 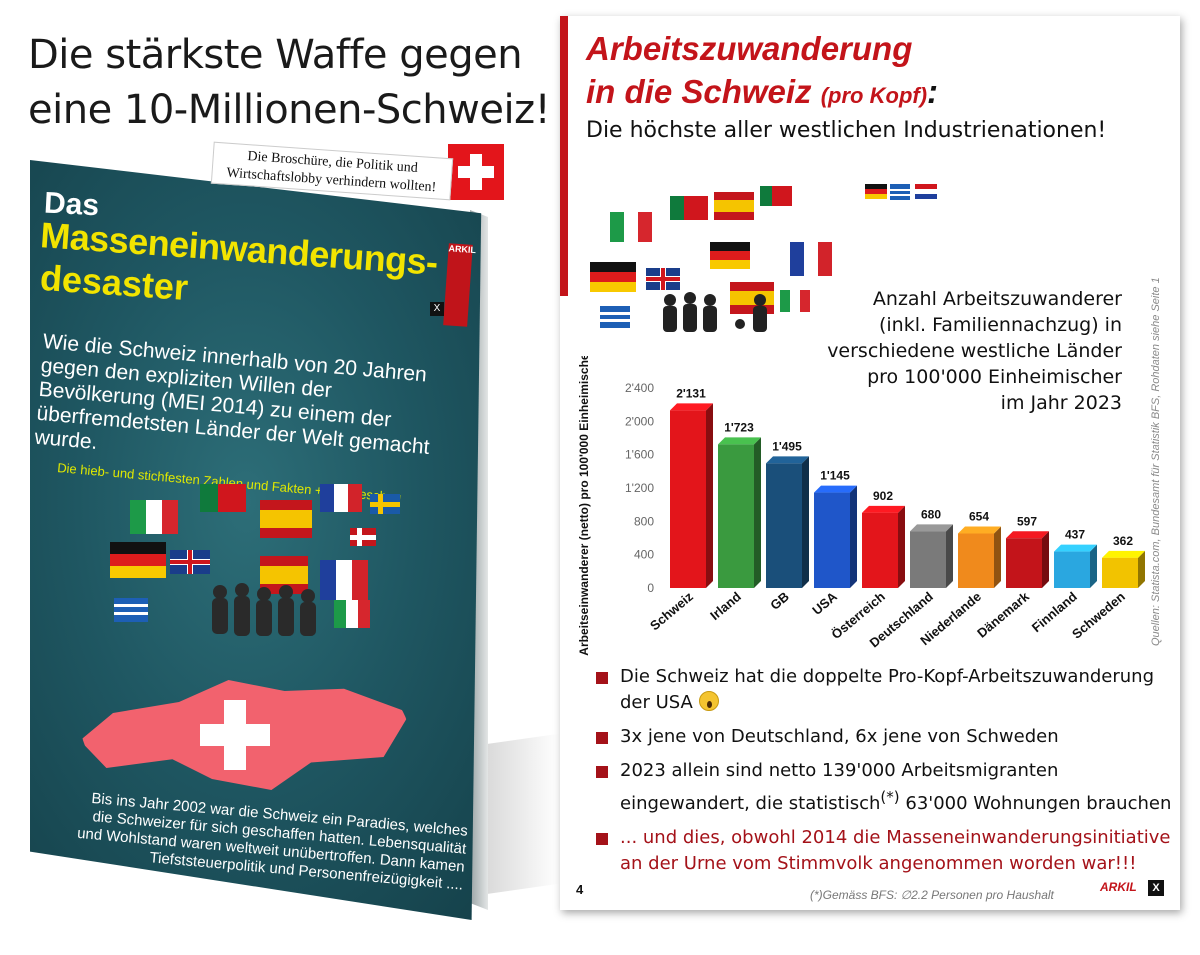 I want to click on page-title-line-1: Arbeitszuwanderung, so click(x=749, y=48).